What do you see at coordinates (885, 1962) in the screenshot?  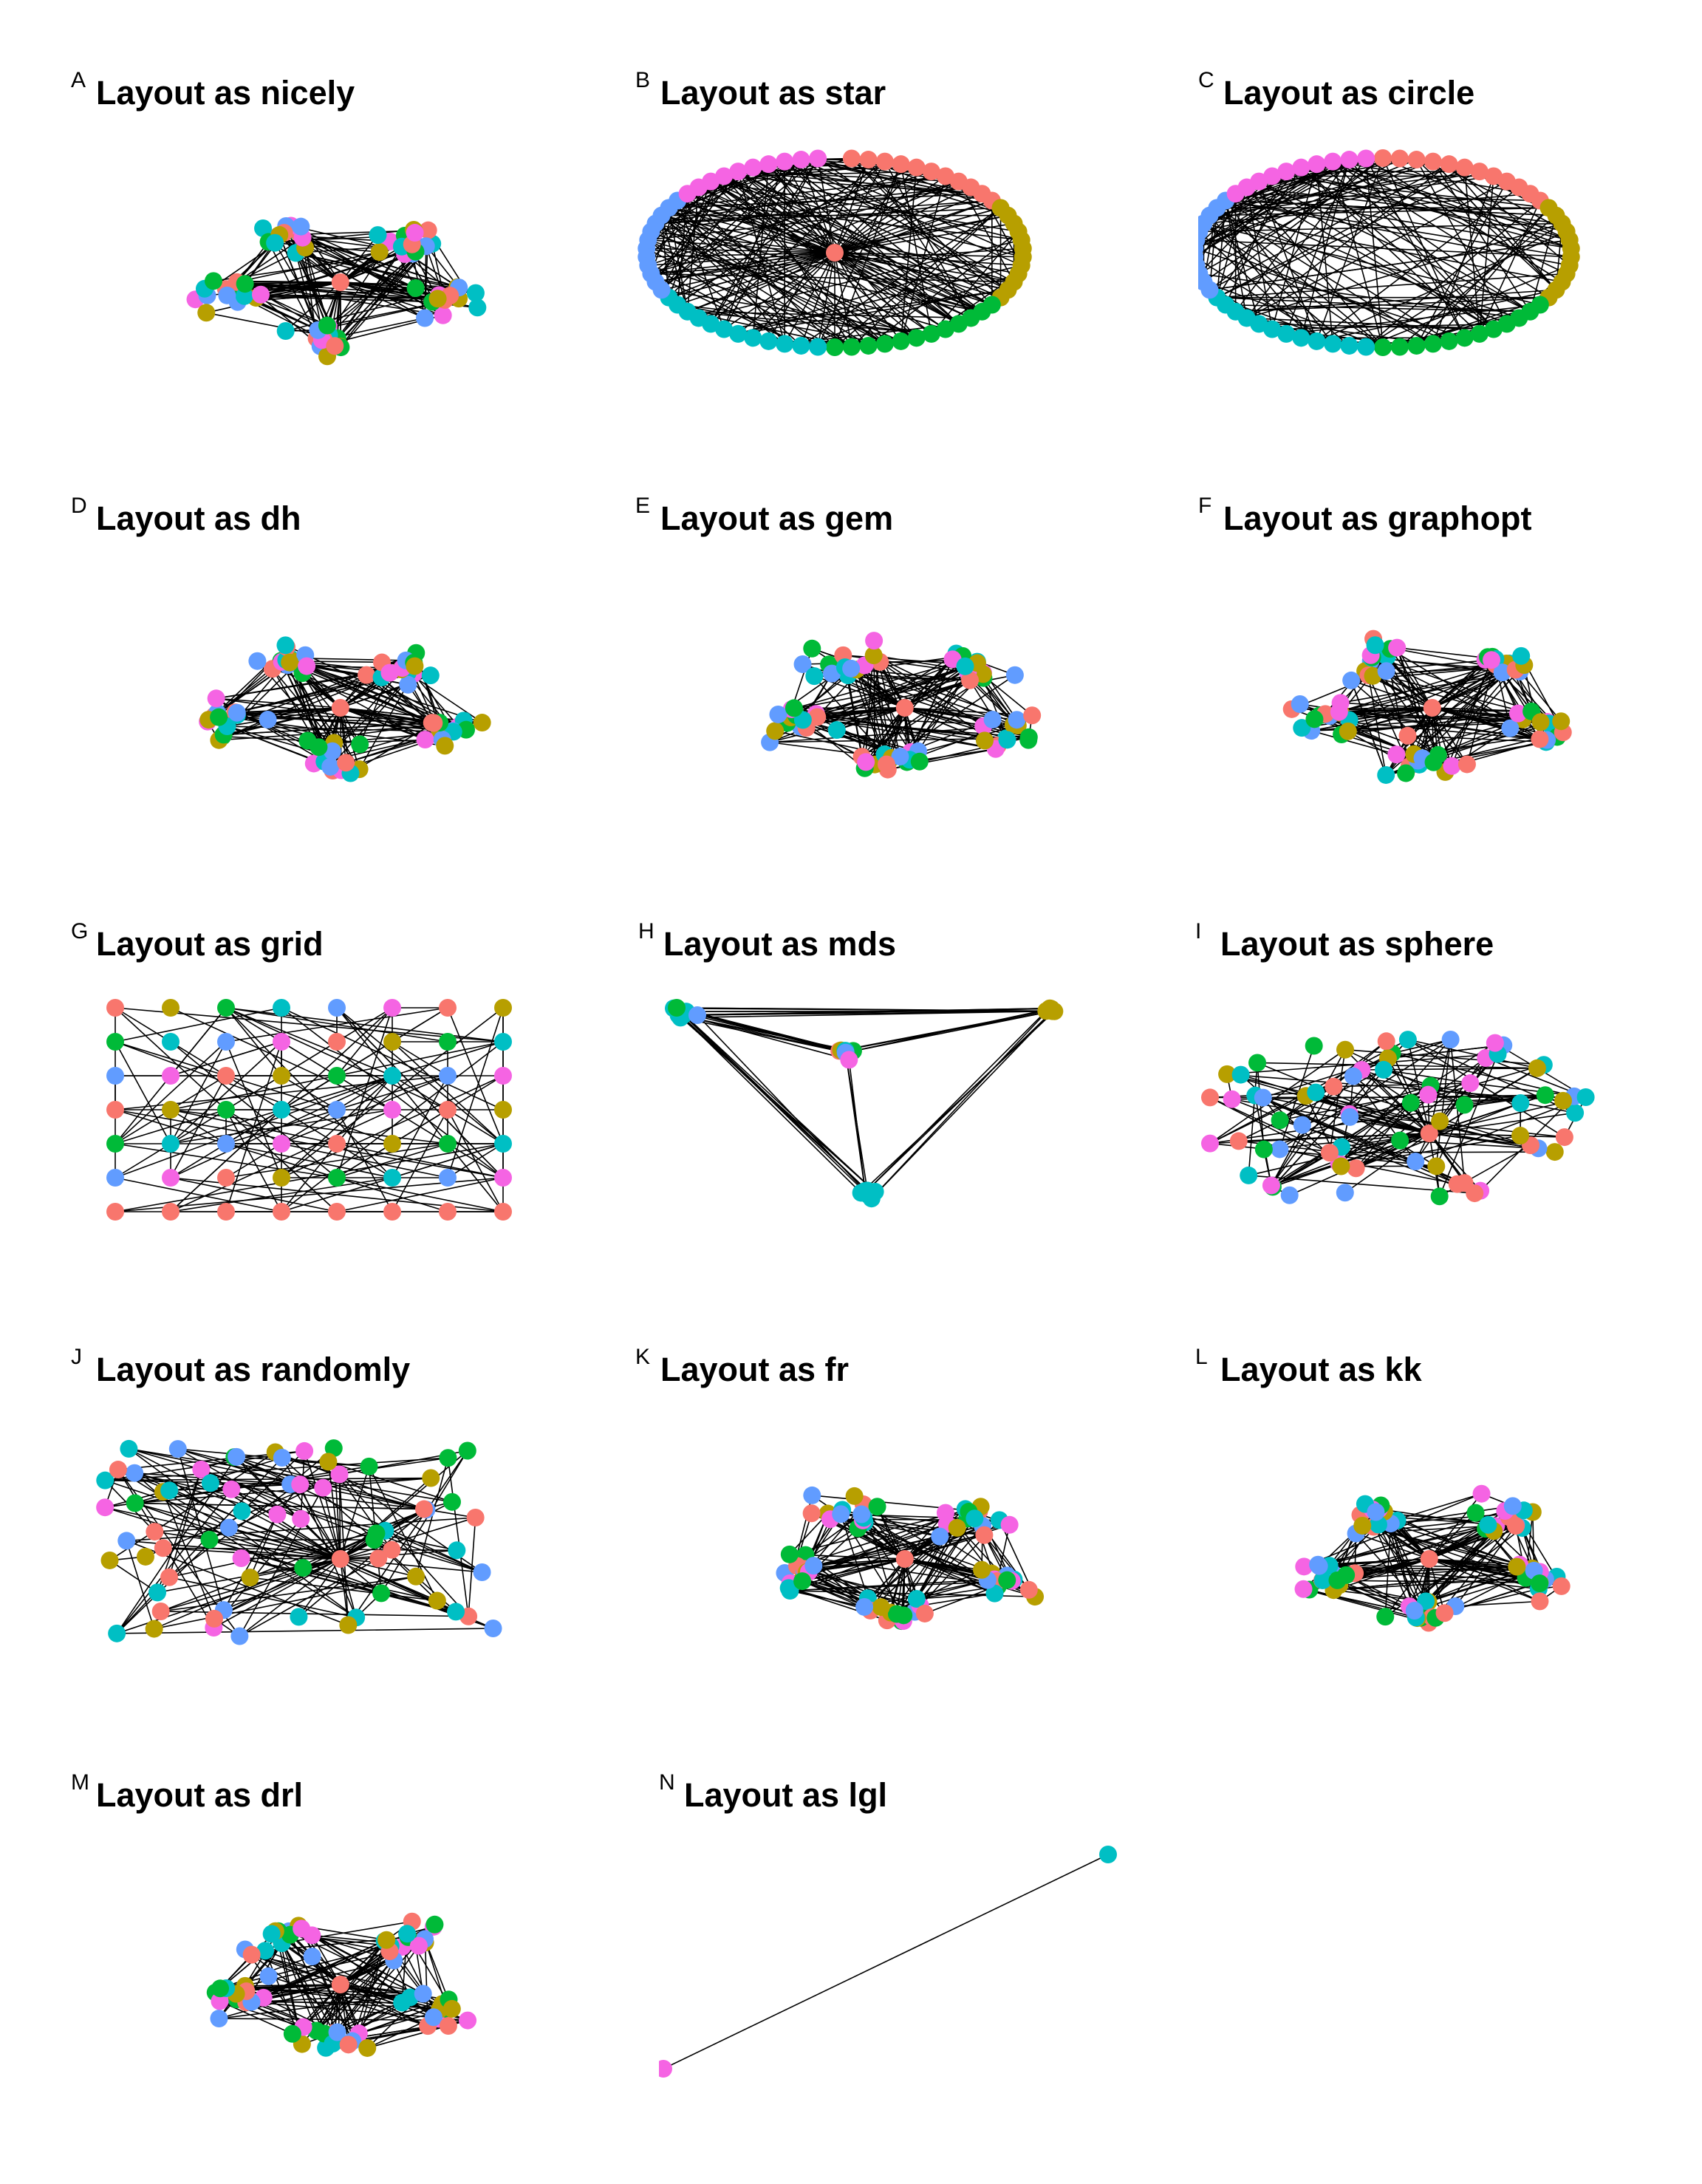 I see `edge-group` at bounding box center [885, 1962].